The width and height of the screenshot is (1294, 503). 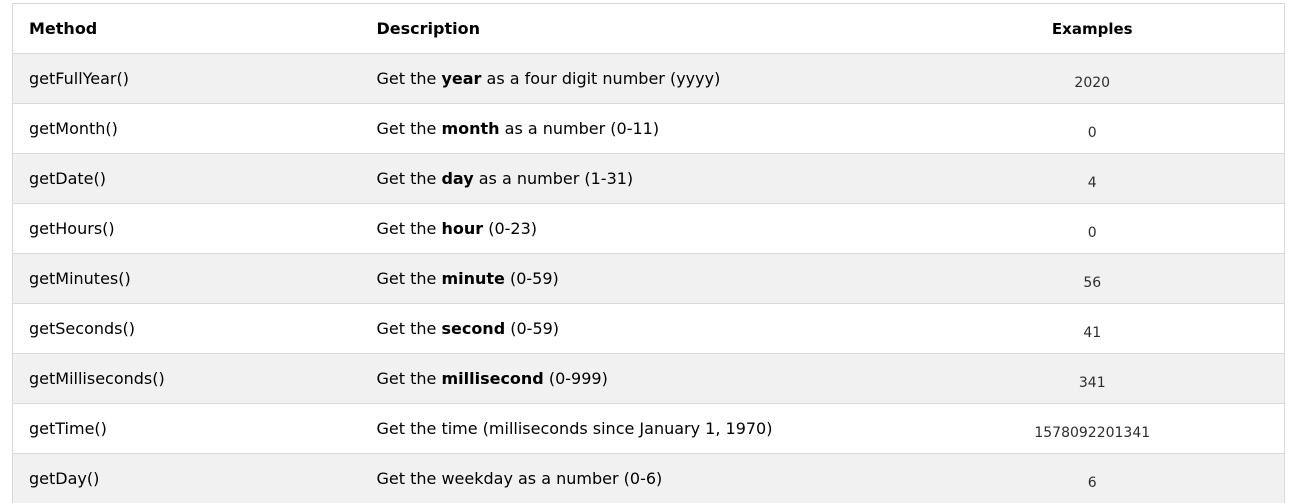 I want to click on description-text: (0-23), so click(x=510, y=228).